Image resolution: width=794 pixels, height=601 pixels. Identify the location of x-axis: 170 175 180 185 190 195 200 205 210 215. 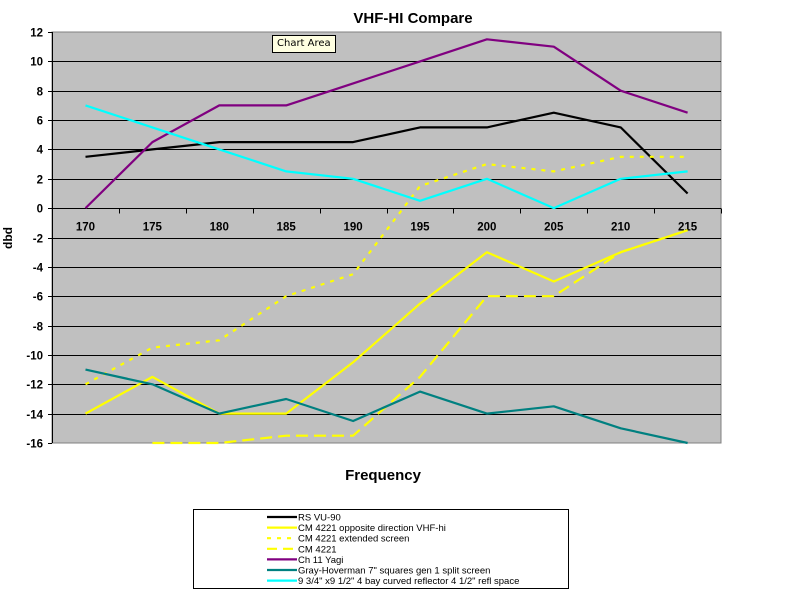
(387, 221).